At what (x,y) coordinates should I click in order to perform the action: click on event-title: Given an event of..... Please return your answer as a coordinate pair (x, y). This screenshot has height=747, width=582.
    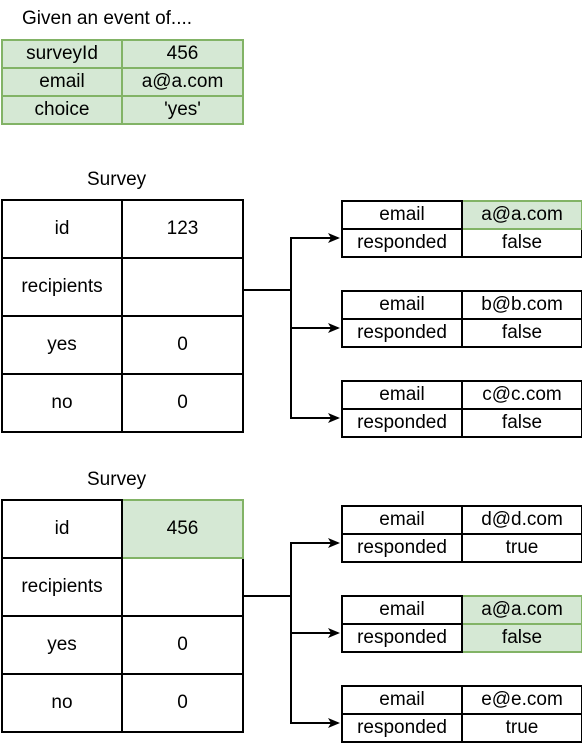
    Looking at the image, I should click on (107, 18).